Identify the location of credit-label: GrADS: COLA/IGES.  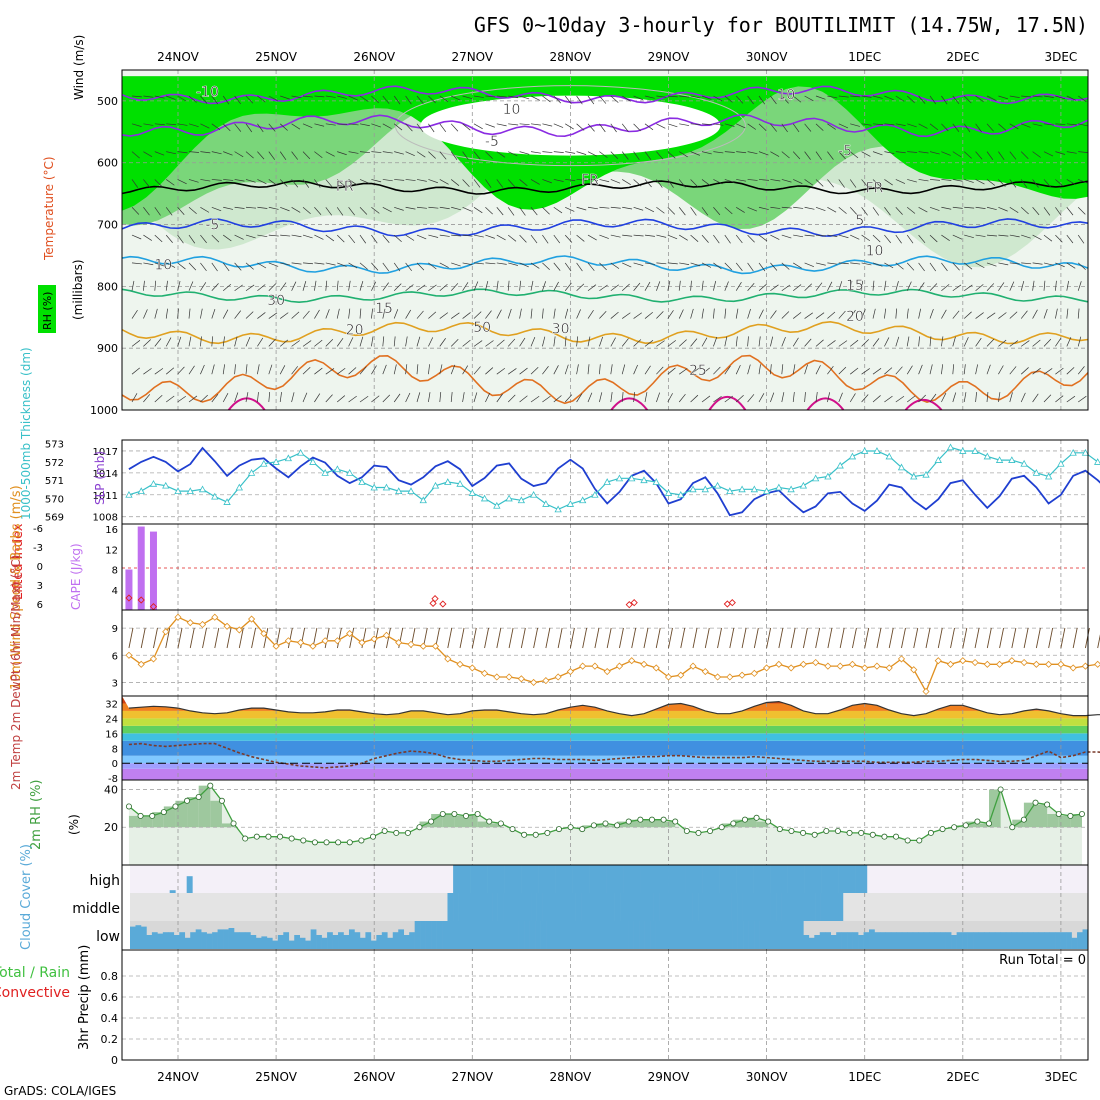
(60, 1091).